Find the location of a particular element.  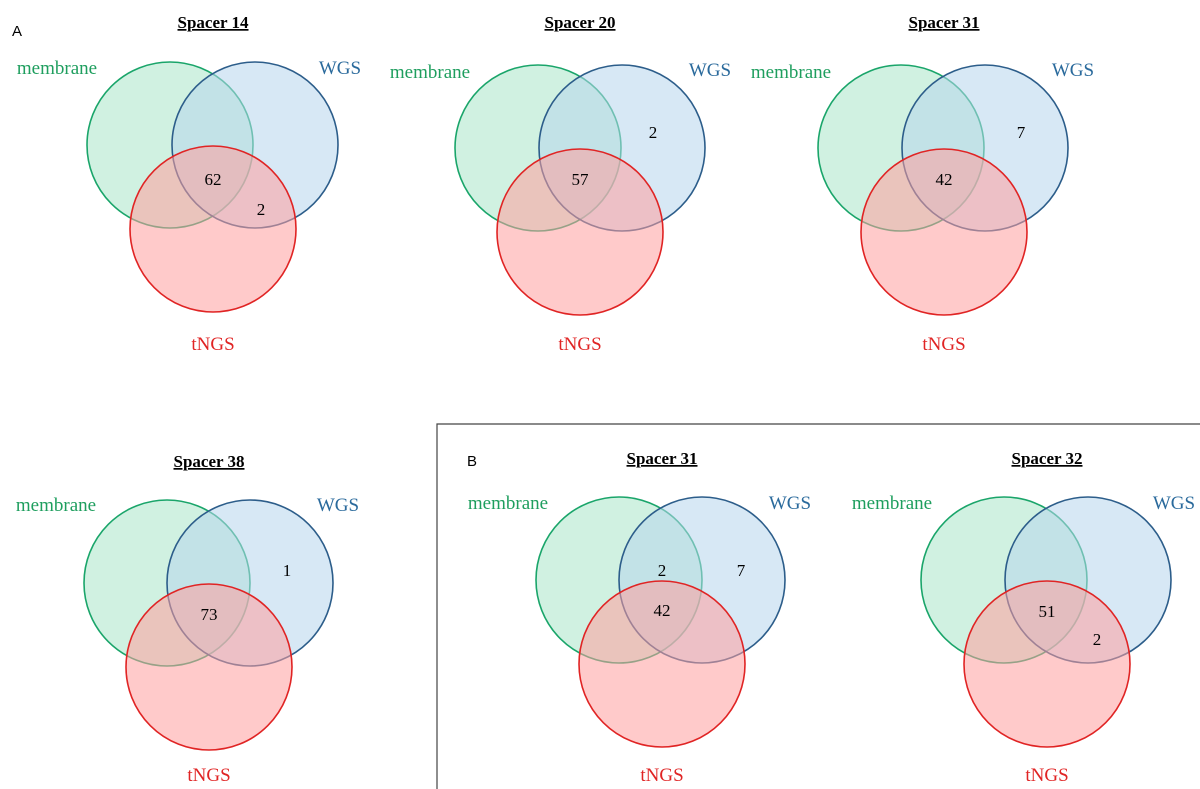

count-all-three: 62 is located at coordinates (213, 179).